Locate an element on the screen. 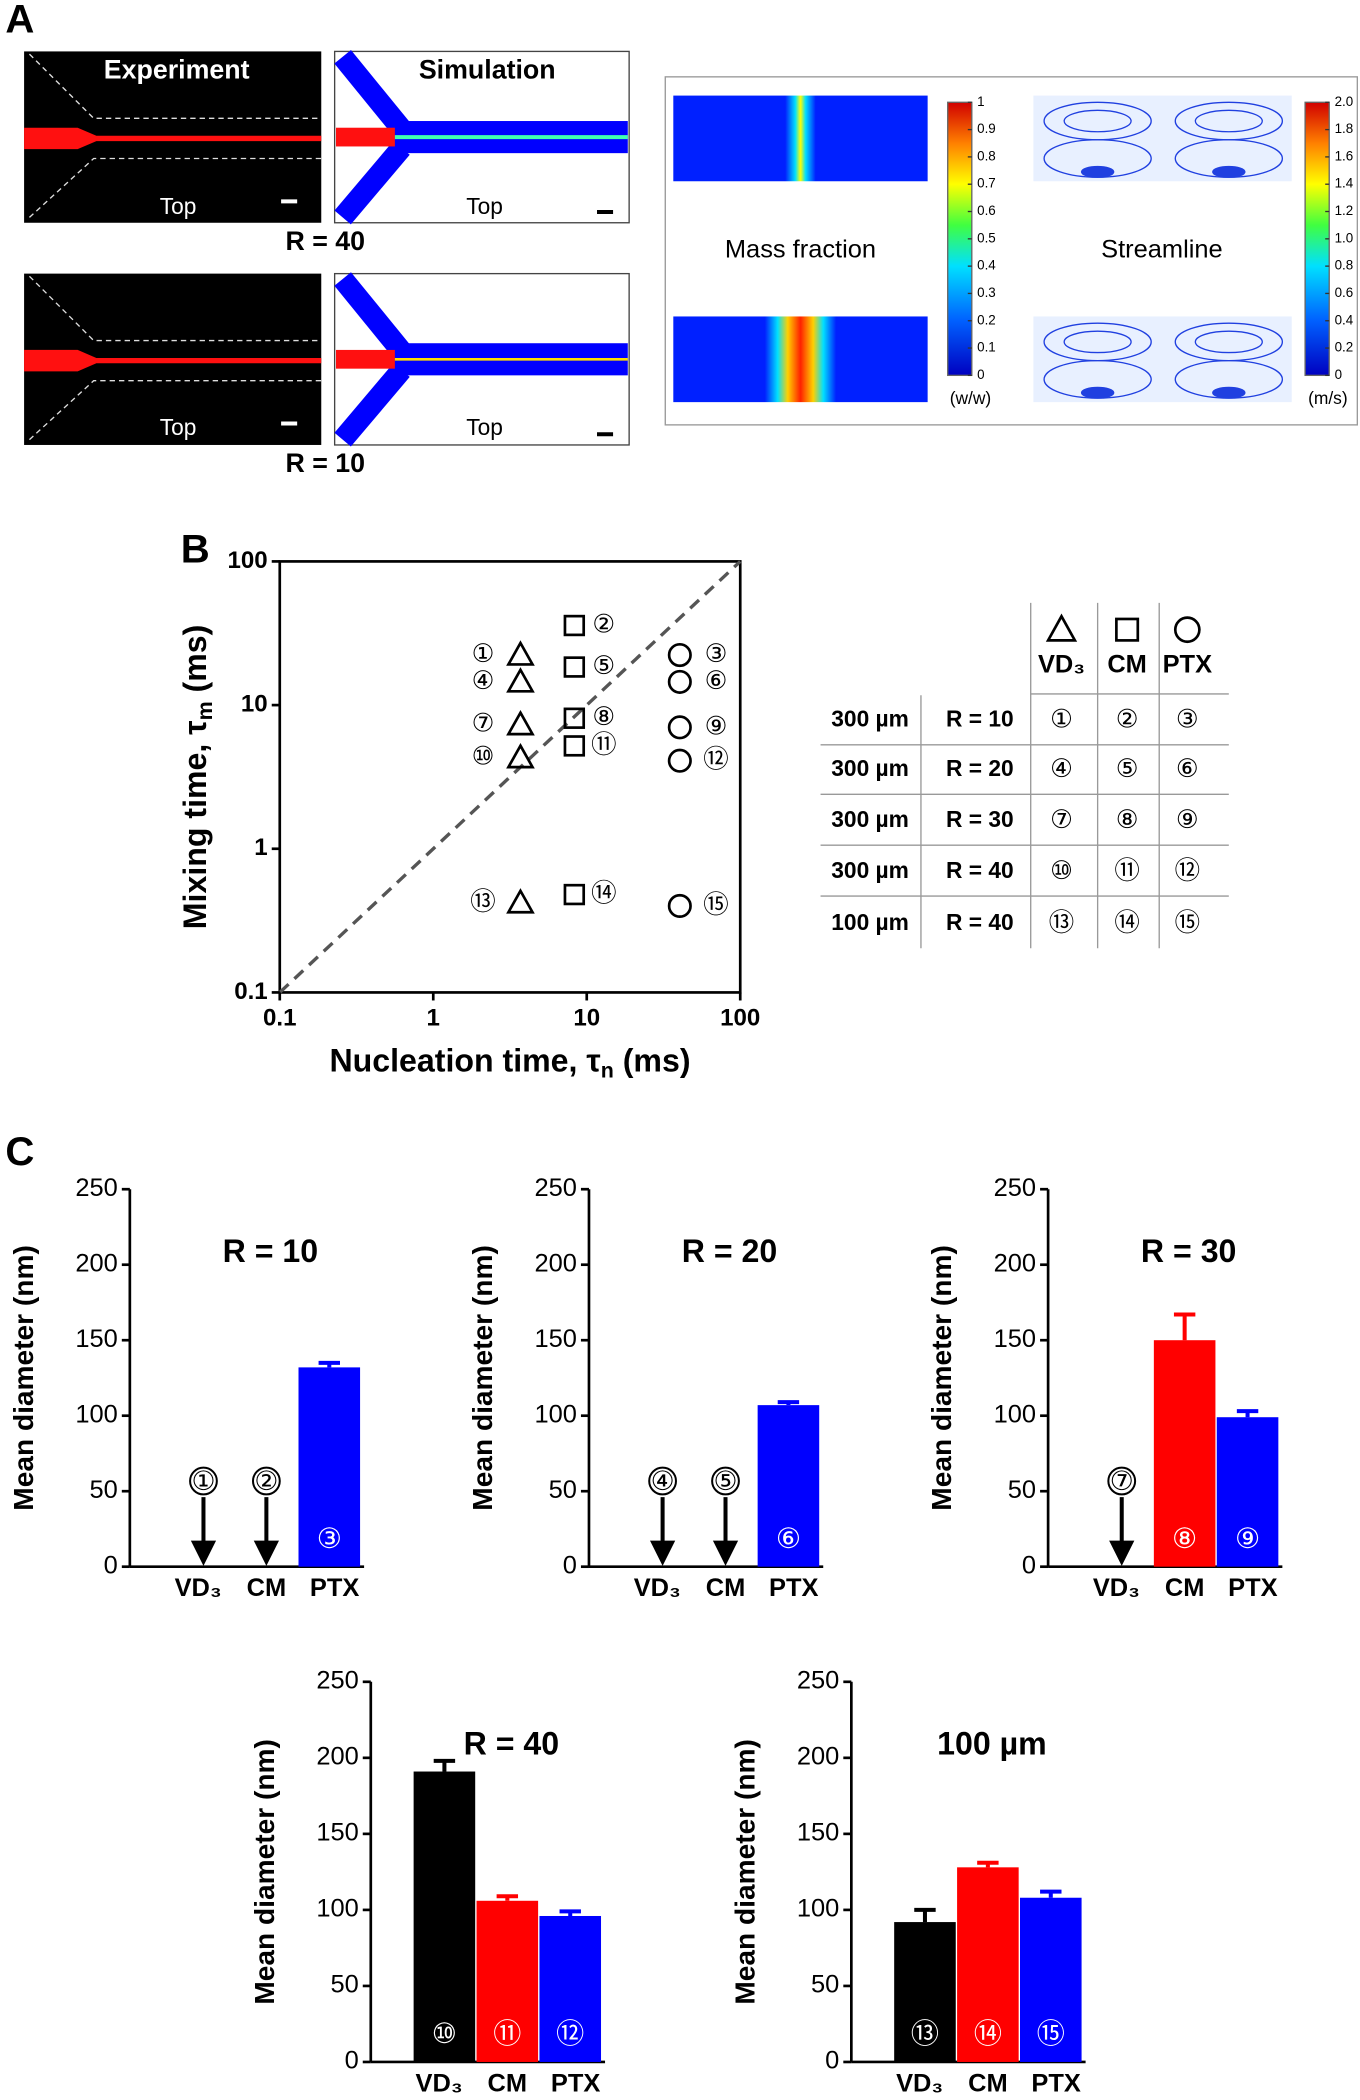  chart-title: R = 20 is located at coordinates (730, 1251).